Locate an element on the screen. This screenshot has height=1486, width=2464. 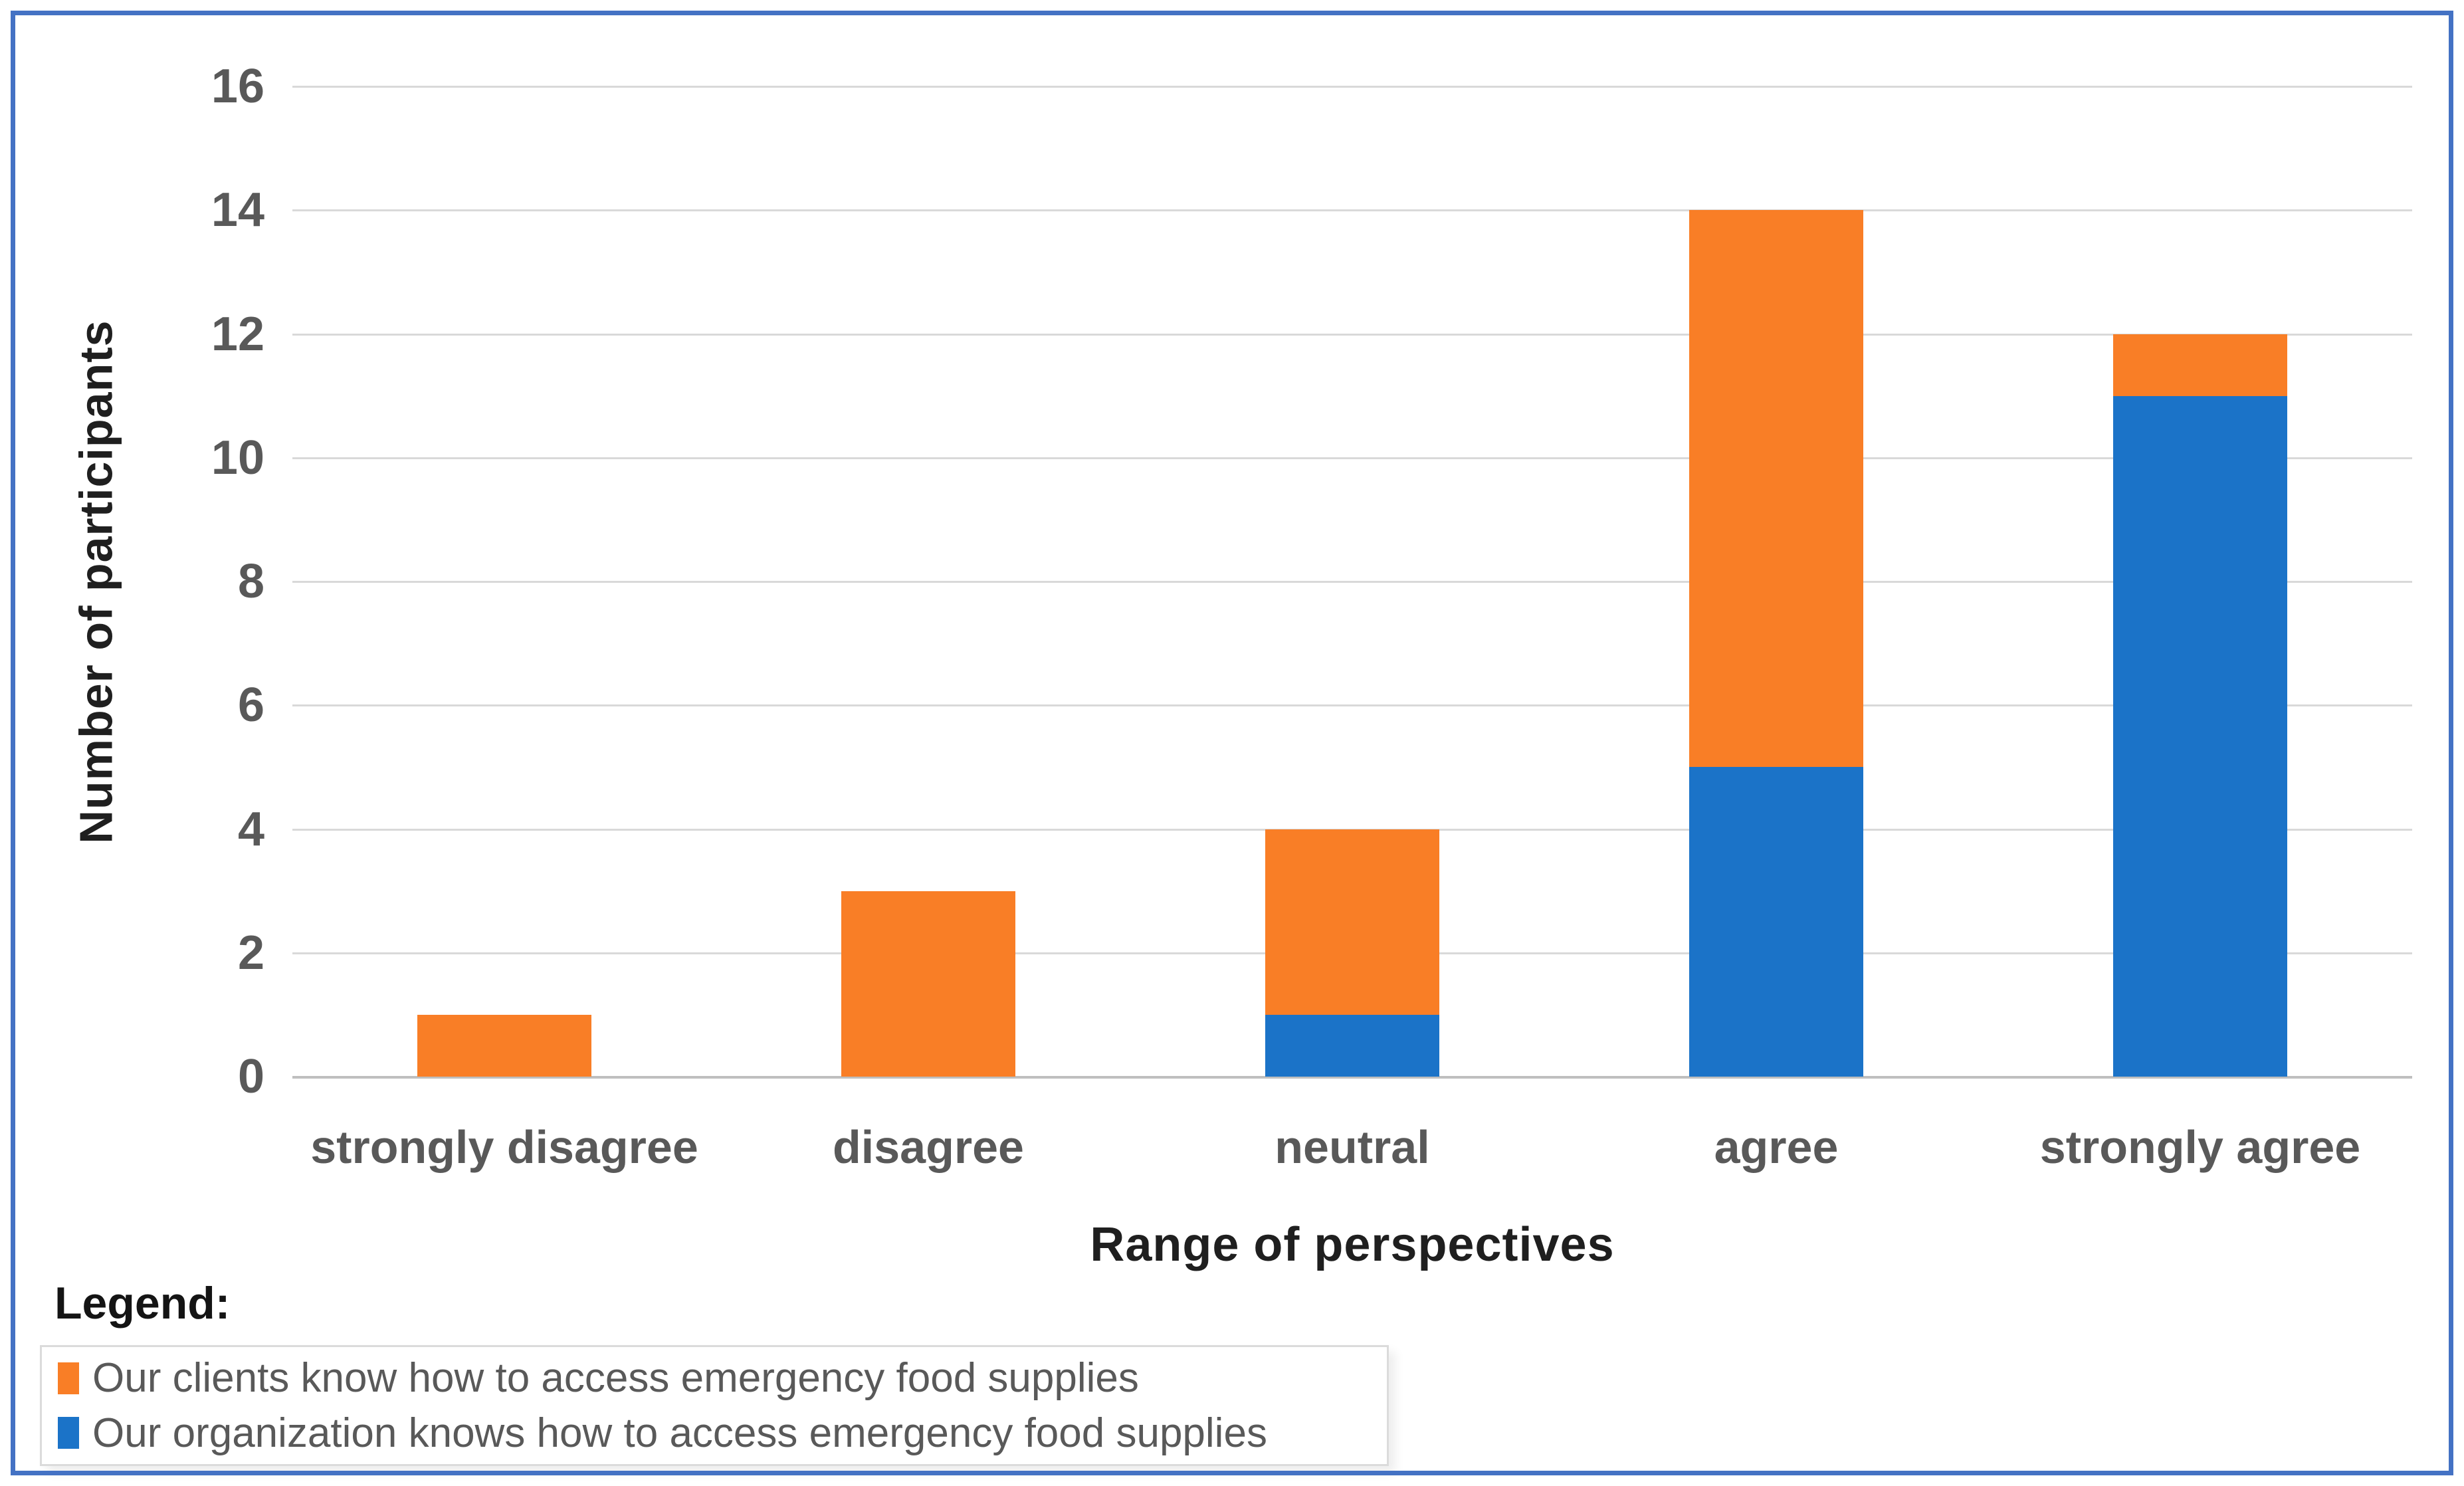
y-tick-label: 8 is located at coordinates (250, 581).